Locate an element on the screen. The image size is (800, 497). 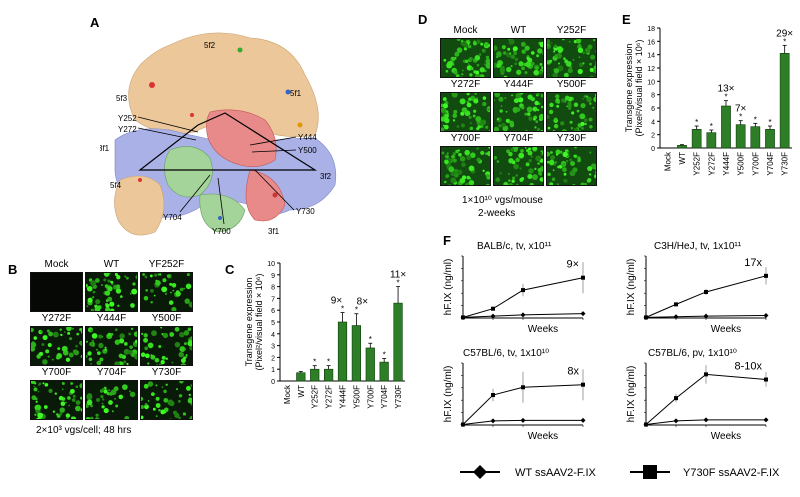
micro-d-label-y444f: Y444F is located at coordinates (518, 84).